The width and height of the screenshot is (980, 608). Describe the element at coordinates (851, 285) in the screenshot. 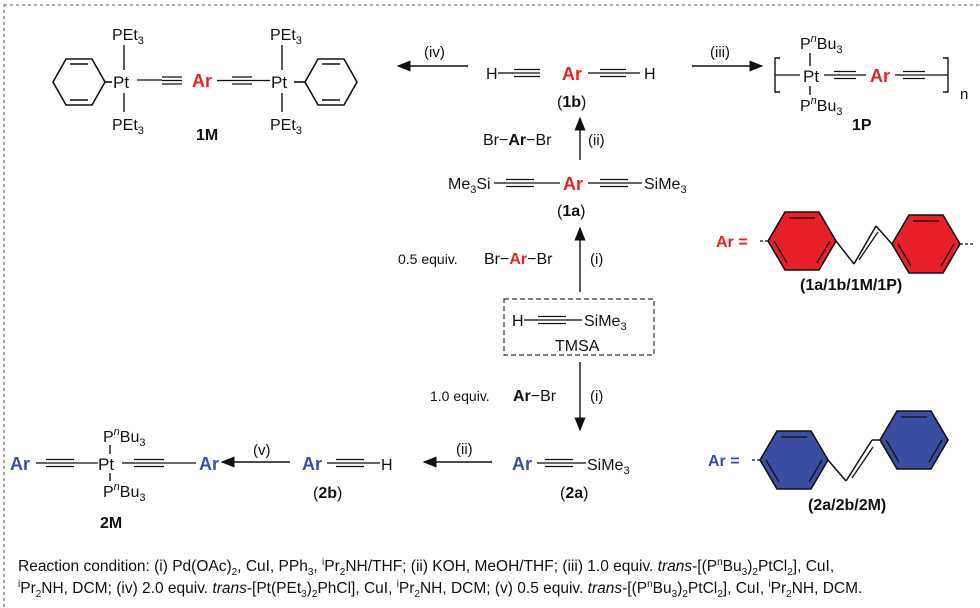

I see `ar-key-red-label: (1a/1b/1M/1P)` at that location.